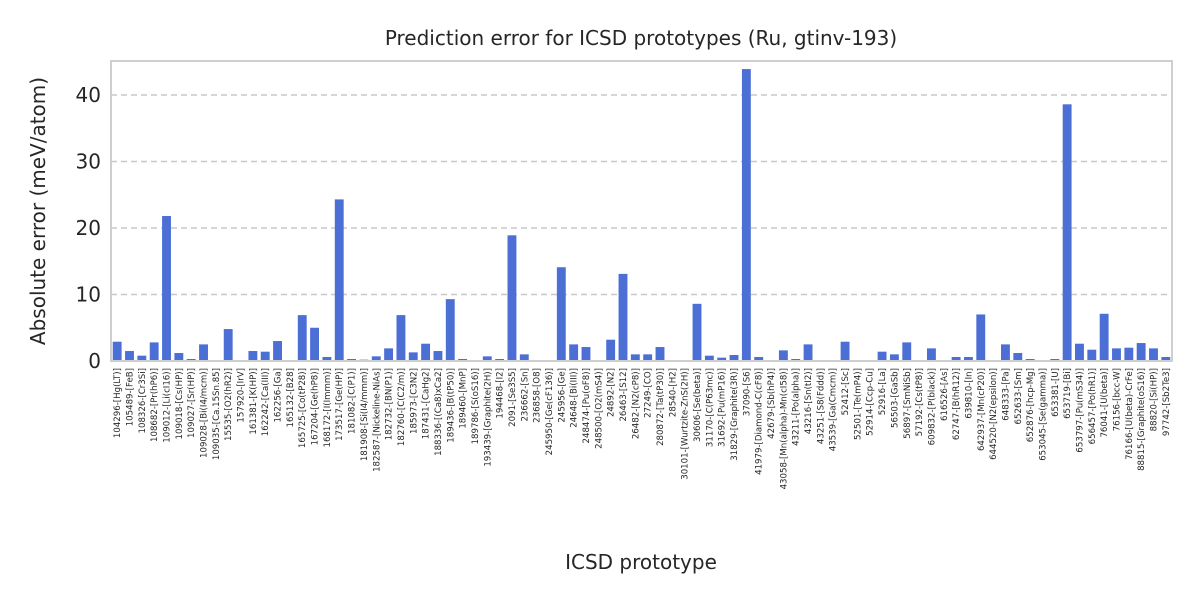  I want to click on x-tick-label: 31170-[C(P63mc)], so click(710, 407).